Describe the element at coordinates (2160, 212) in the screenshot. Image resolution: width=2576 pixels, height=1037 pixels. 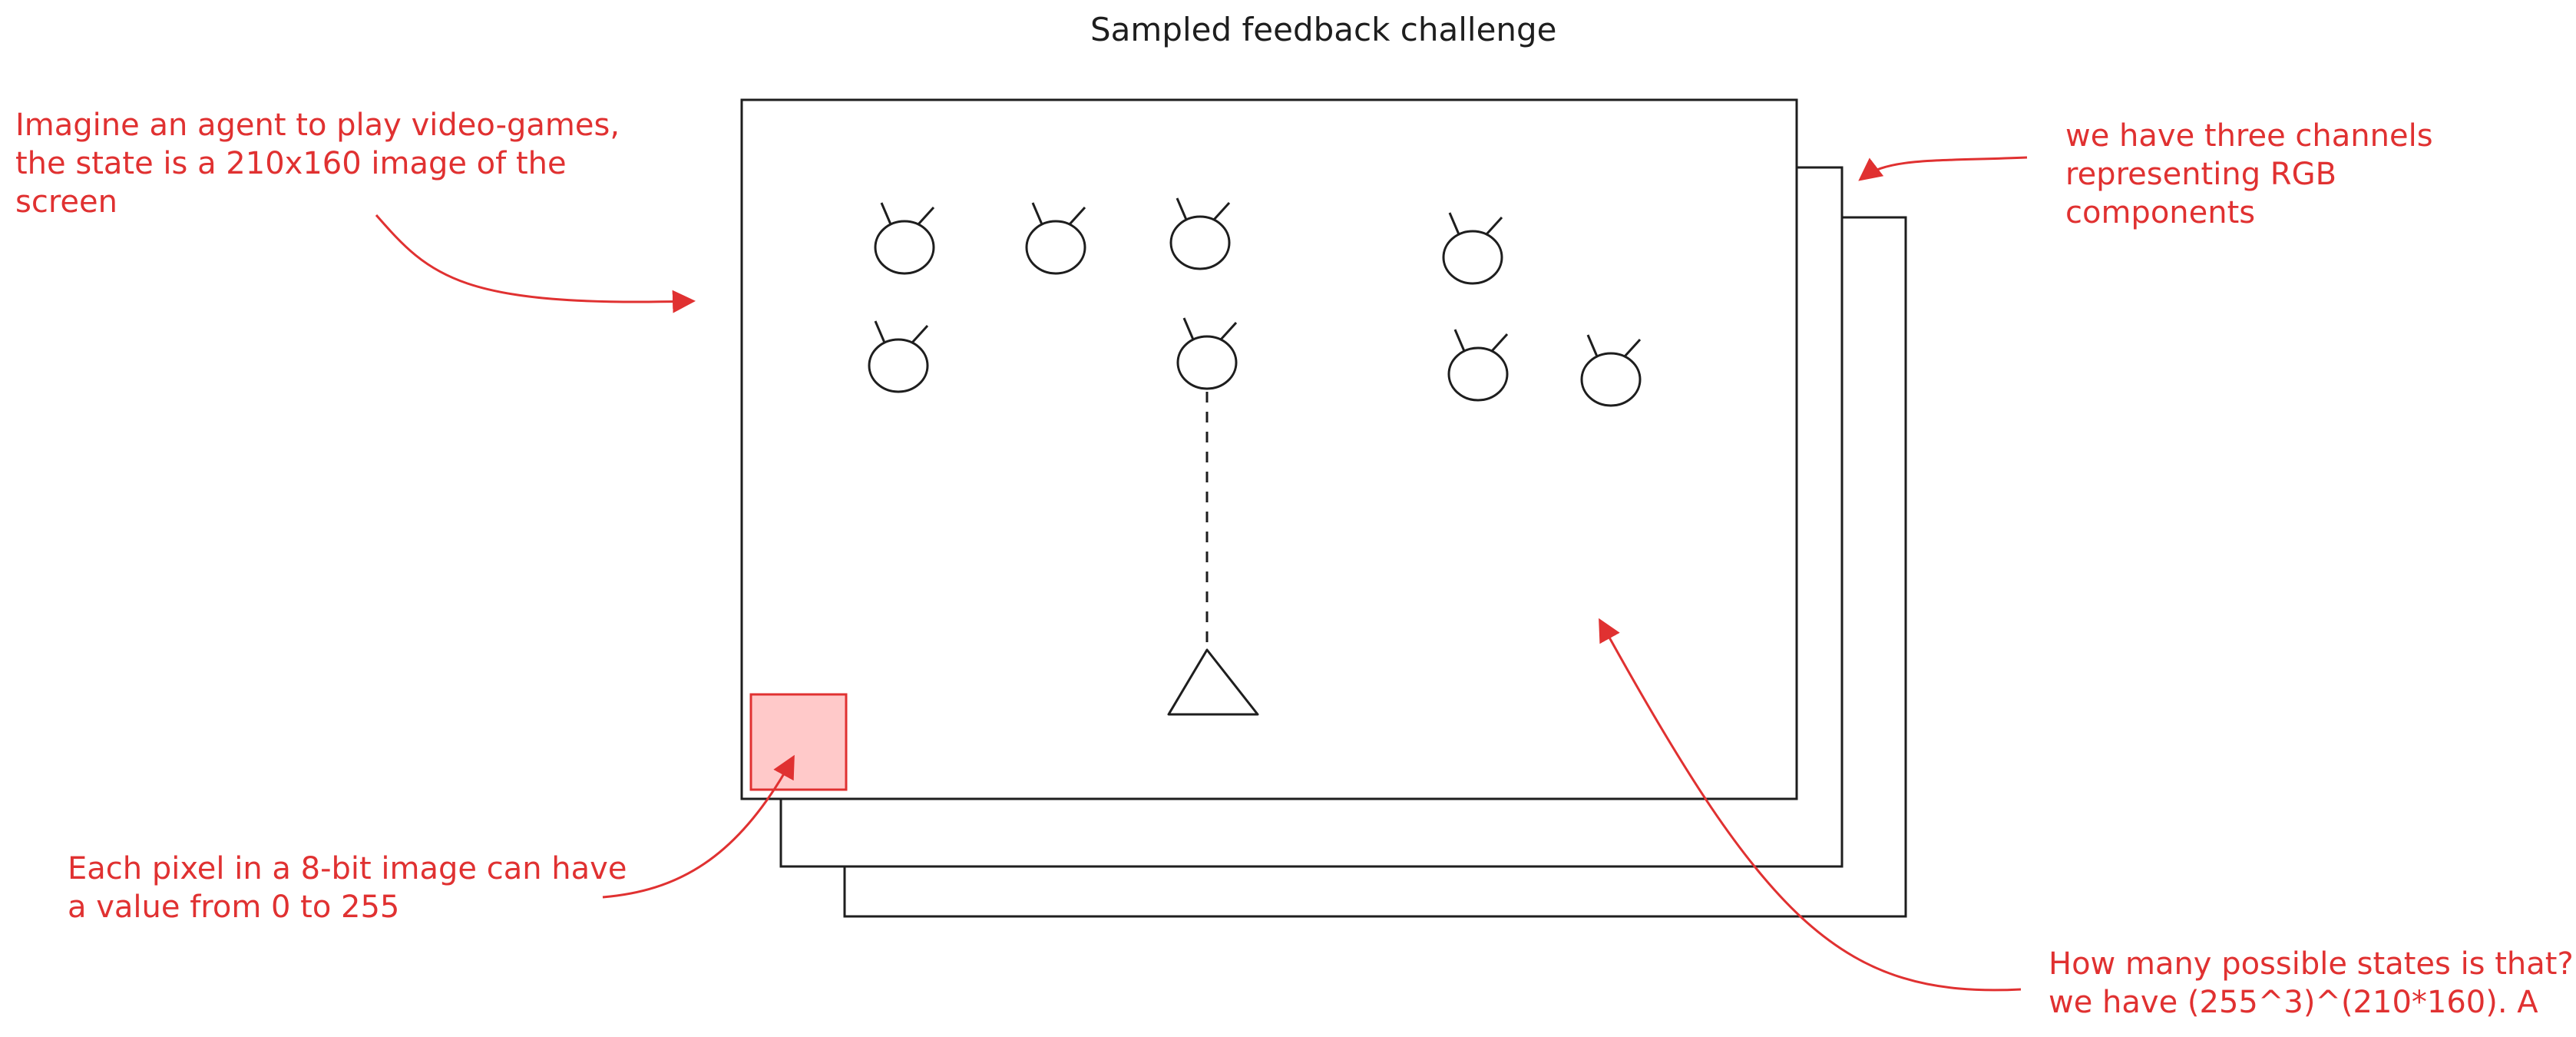
I see `note-channels-line: components` at that location.